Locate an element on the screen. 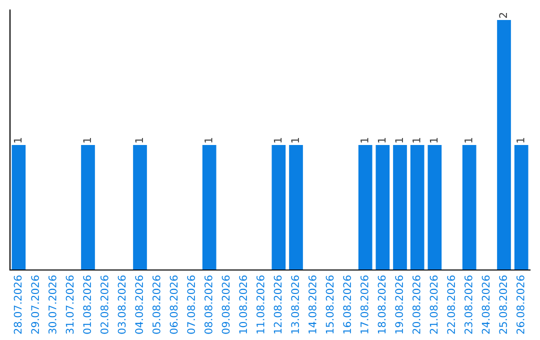 This screenshot has width=540, height=340. x-tick-label: 30.07.2026 is located at coordinates (52, 305).